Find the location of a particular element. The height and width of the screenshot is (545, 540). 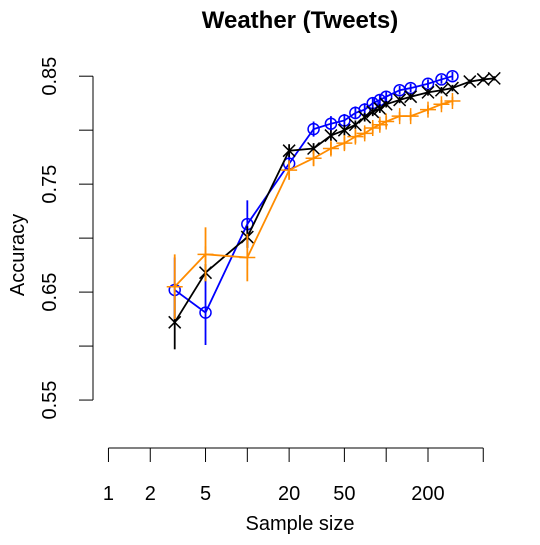

x-tick-label: 1 is located at coordinates (108, 494).